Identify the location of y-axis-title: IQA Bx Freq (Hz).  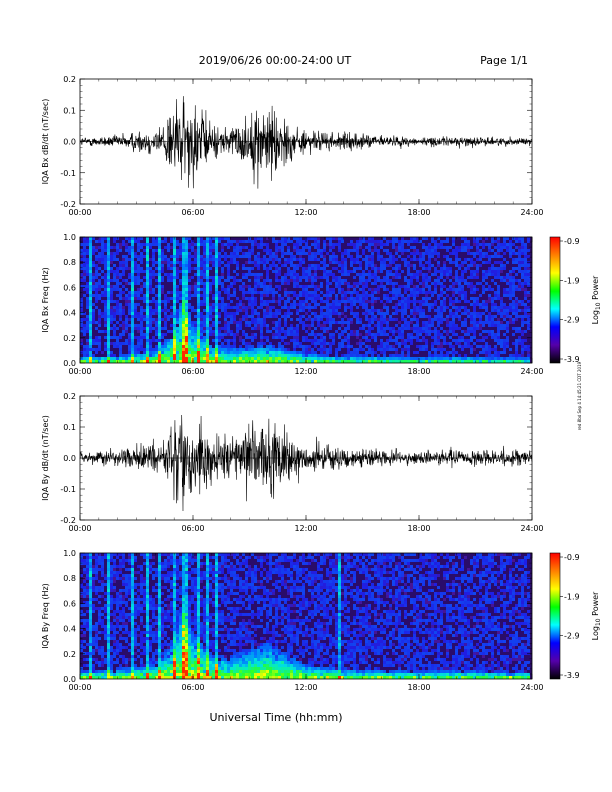
(45, 300).